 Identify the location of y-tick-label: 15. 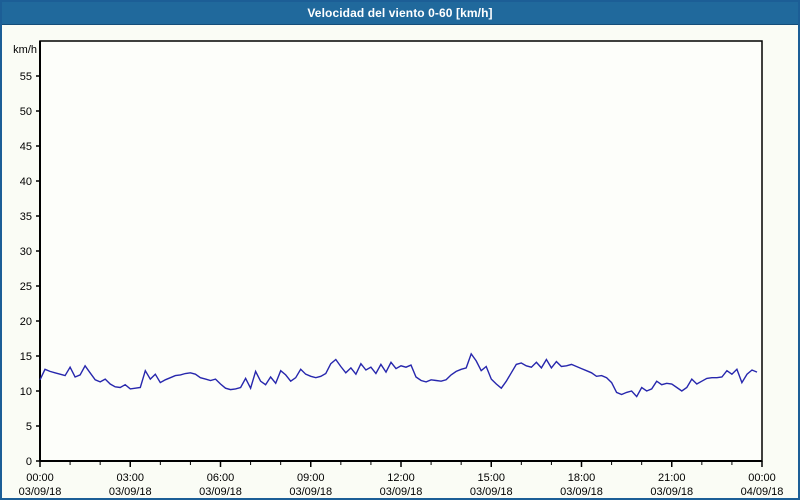
(26, 357).